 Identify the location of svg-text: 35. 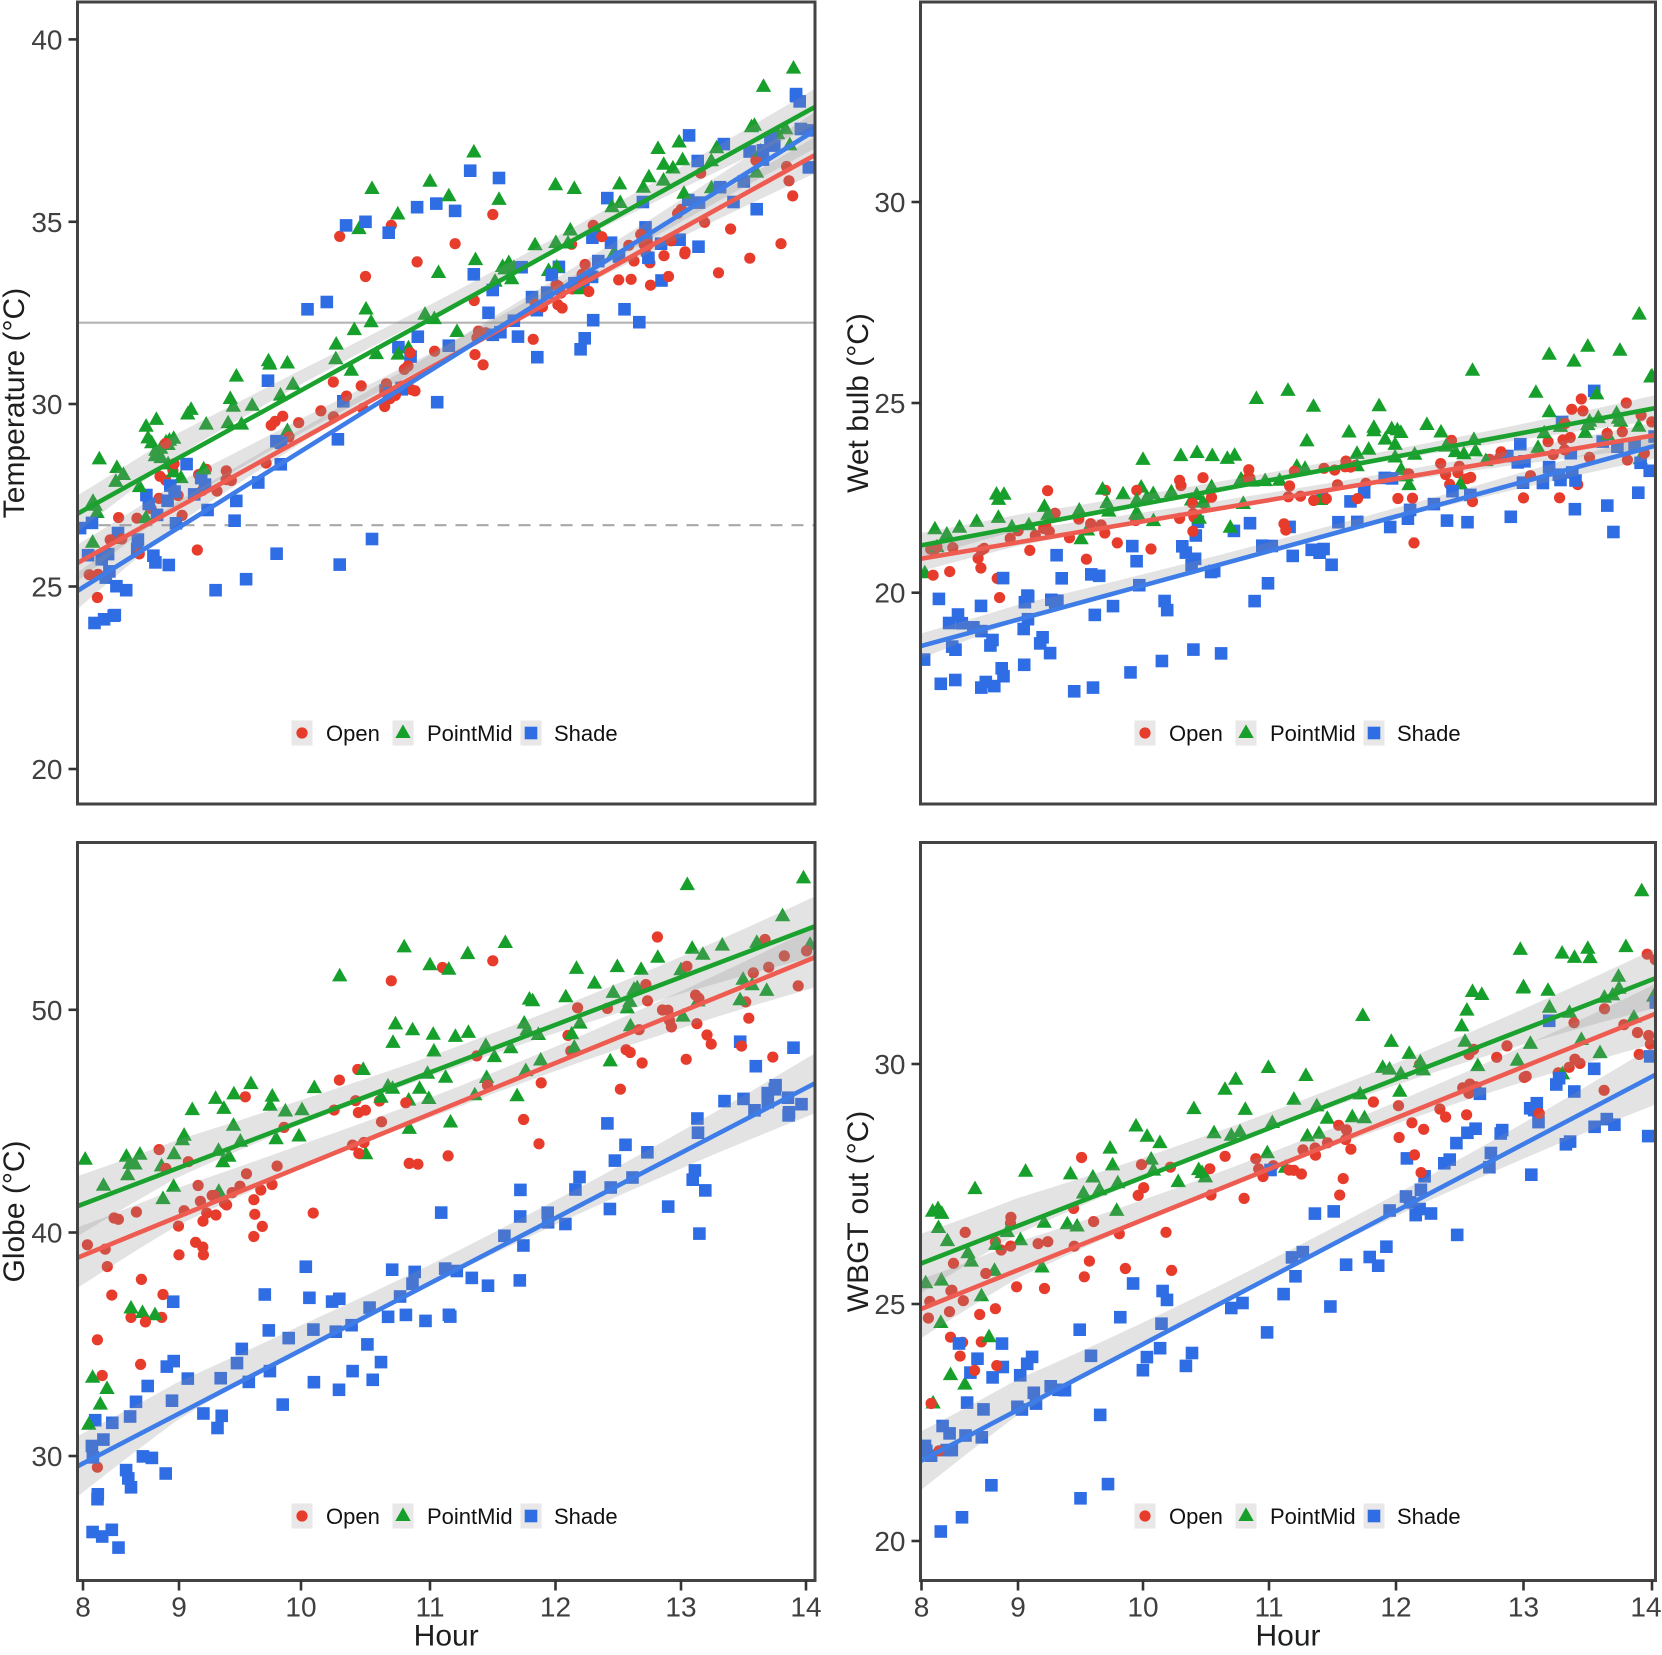
(46, 222).